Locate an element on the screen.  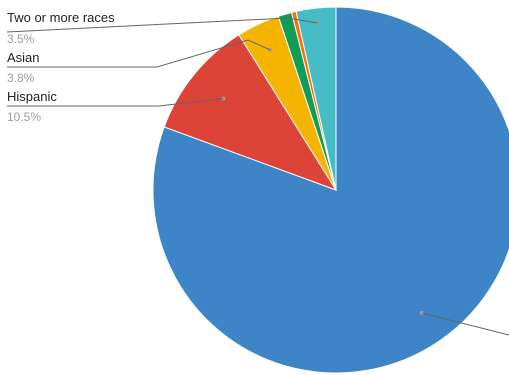
label-hispanic: Hispanic 10.5% is located at coordinates (32, 106).